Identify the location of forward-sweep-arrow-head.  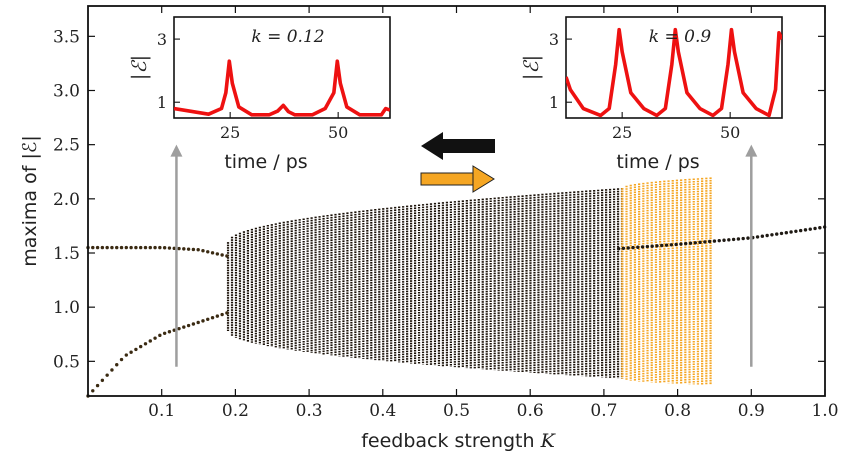
(483, 179).